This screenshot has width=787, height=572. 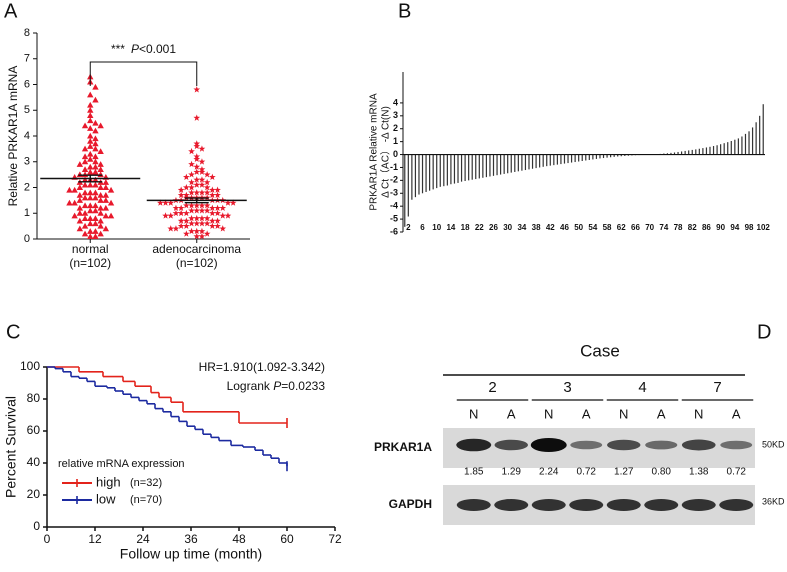 I want to click on blot-title: Case, so click(x=600, y=350).